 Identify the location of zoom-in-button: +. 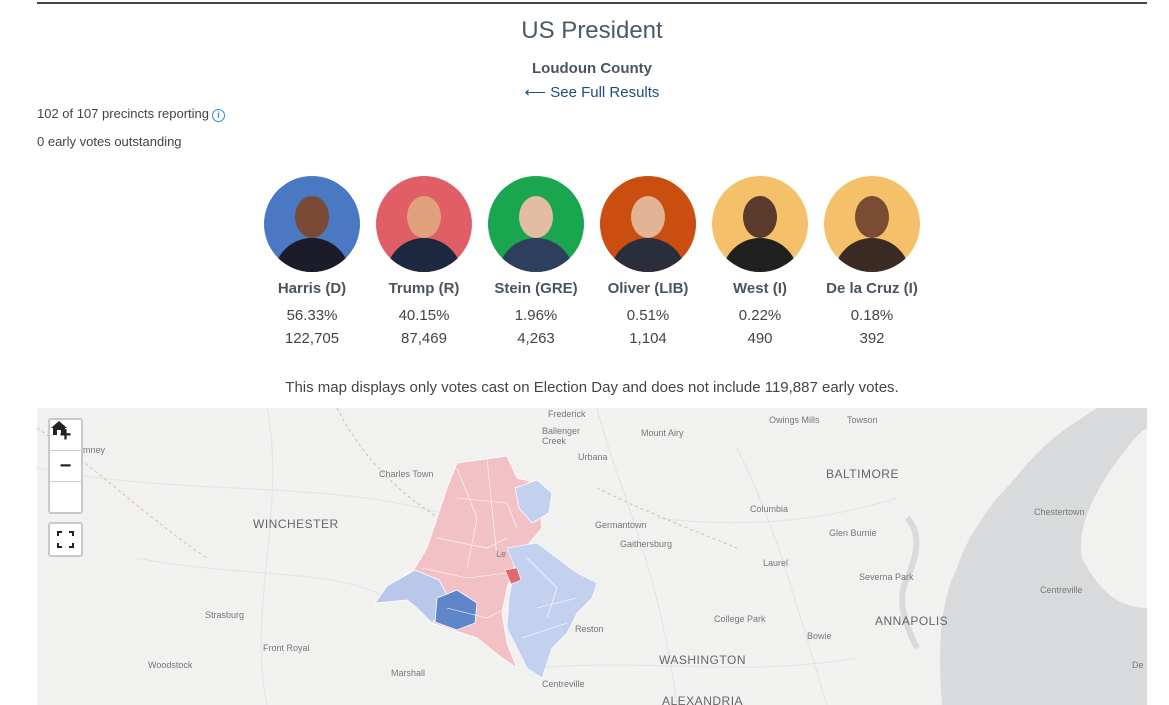
(65, 435).